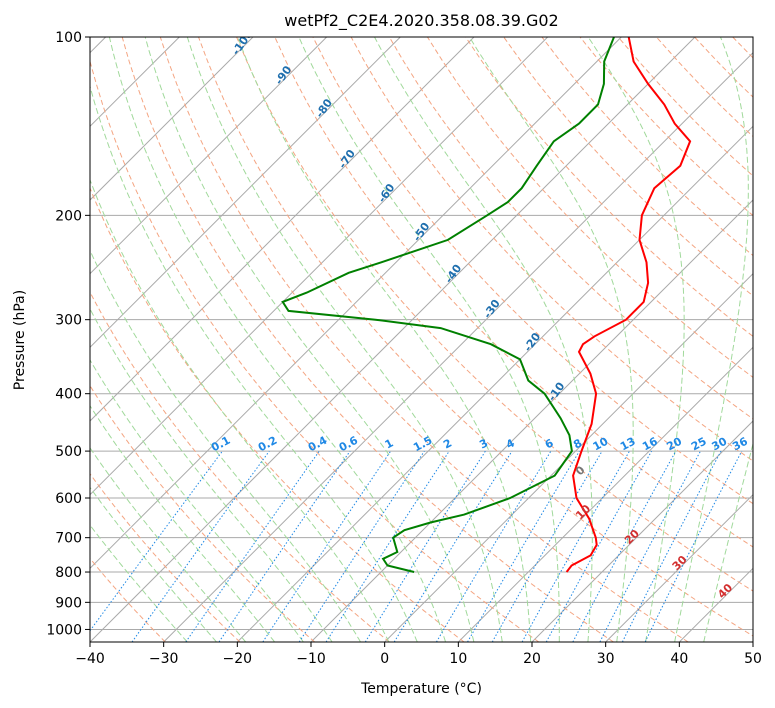  I want to click on x-tick-label: −40, so click(90, 659).